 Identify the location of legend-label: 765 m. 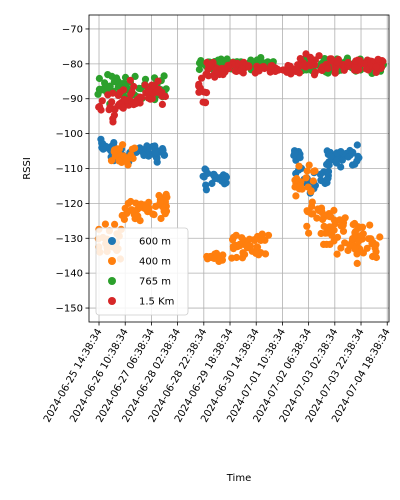
(155, 282).